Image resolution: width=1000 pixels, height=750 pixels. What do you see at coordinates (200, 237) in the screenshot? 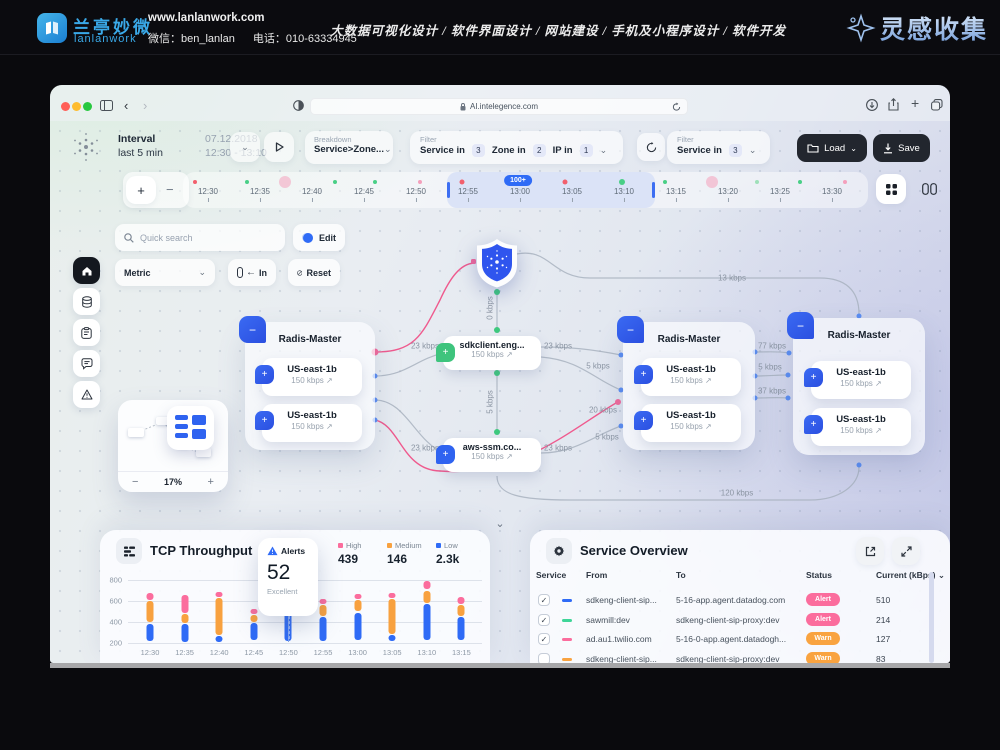
I see `quick-search-input: Quick search` at bounding box center [200, 237].